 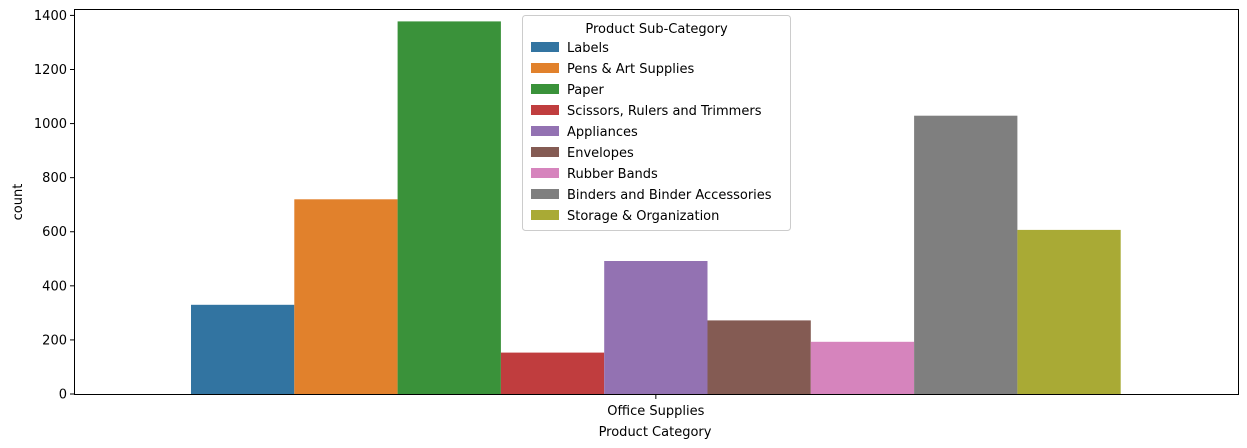 What do you see at coordinates (602, 132) in the screenshot?
I see `legend-label: Appliances` at bounding box center [602, 132].